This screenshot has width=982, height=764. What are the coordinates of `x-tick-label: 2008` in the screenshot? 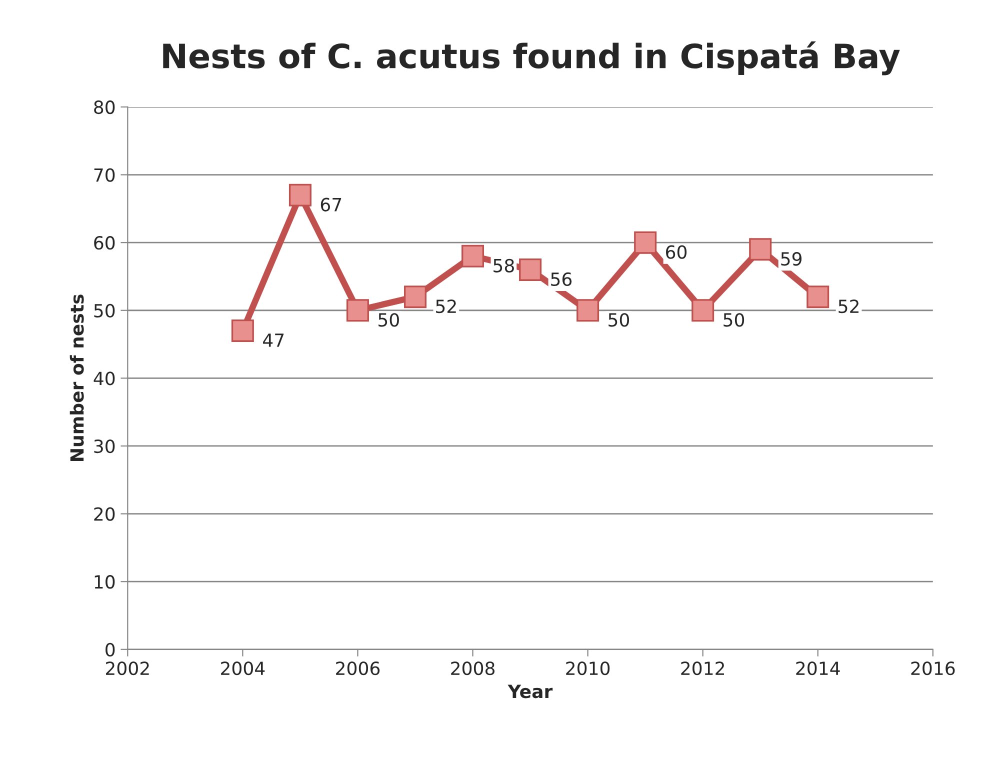 It's located at (472, 669).